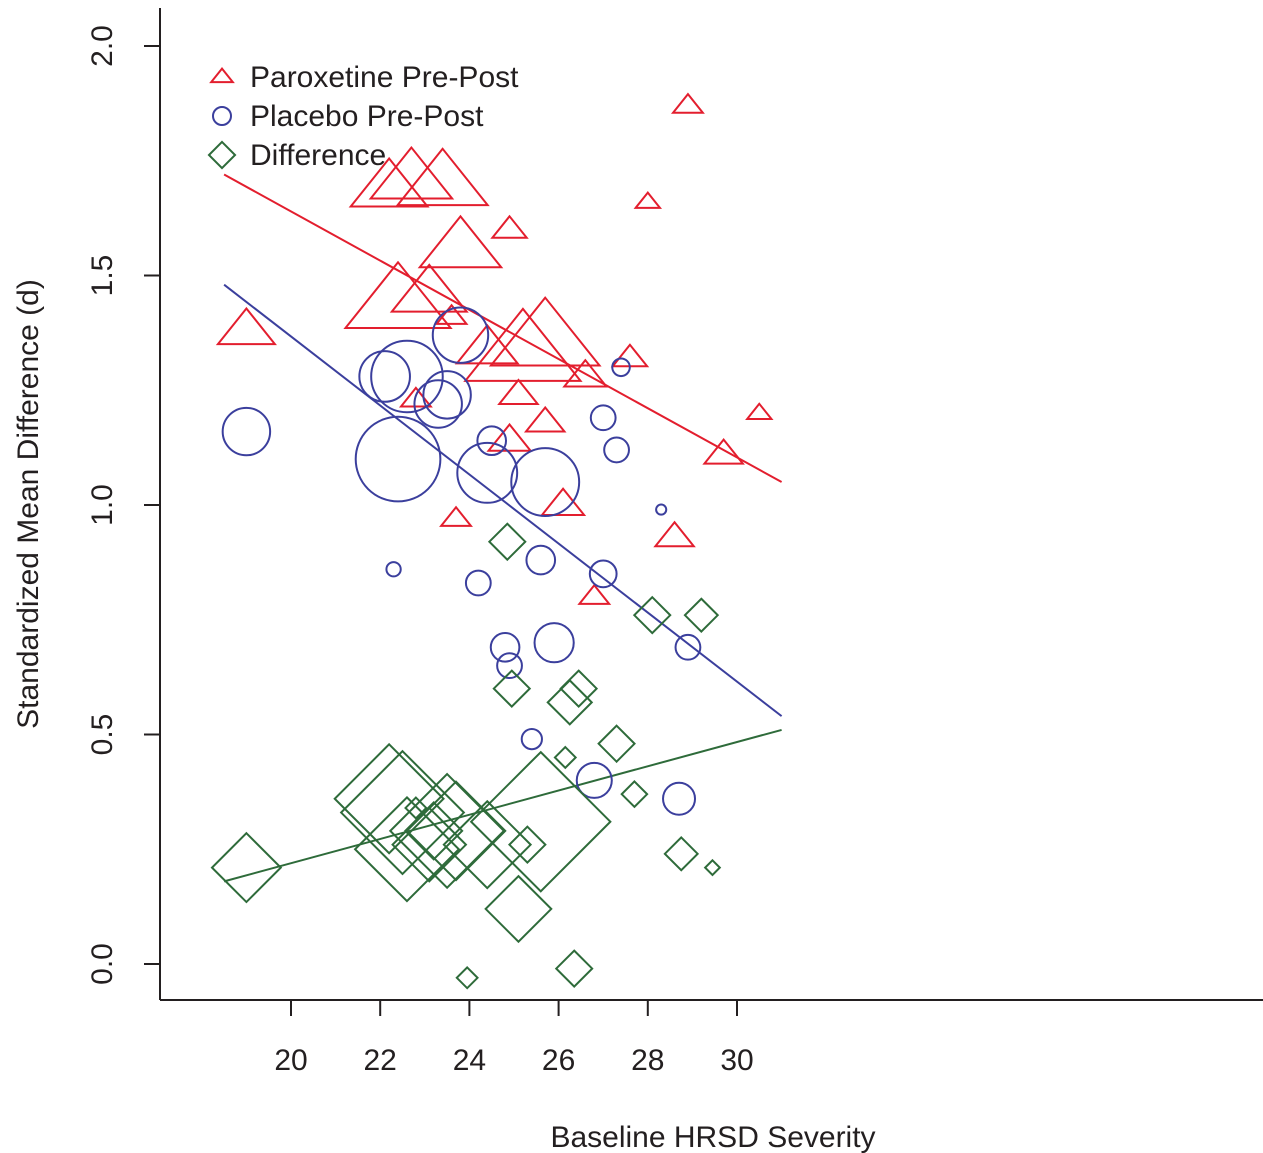 This screenshot has width=1263, height=1153. What do you see at coordinates (384, 77) in the screenshot?
I see `legend-label: Paroxetine Pre-Post` at bounding box center [384, 77].